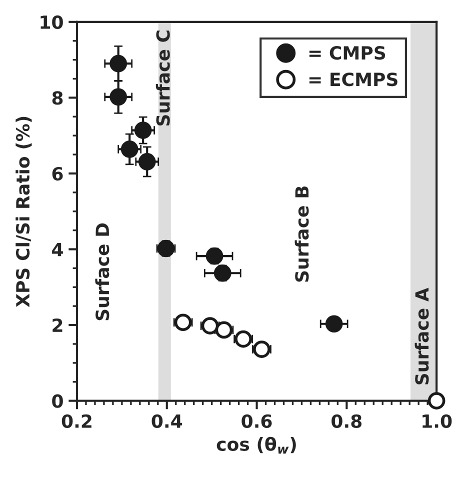  What do you see at coordinates (347, 421) in the screenshot?
I see `x-tick-label: 0.8` at bounding box center [347, 421].